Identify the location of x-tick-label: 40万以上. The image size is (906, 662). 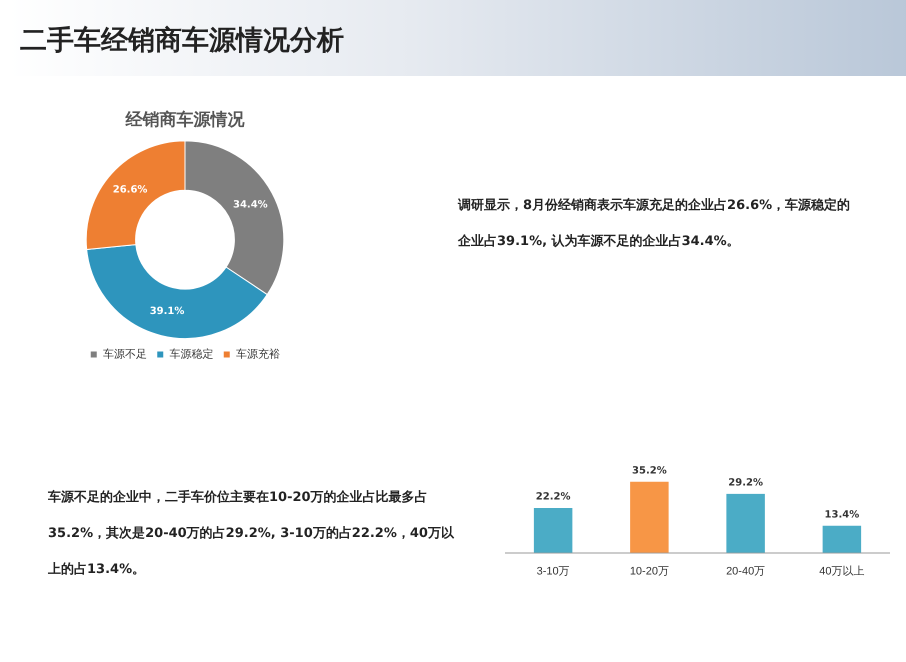
(841, 571).